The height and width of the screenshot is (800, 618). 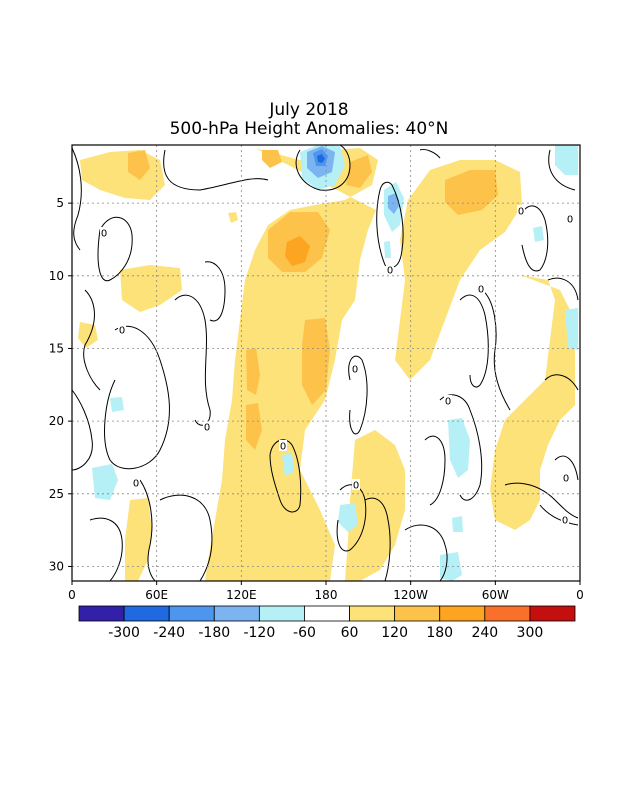 I want to click on x-tick-label: 60E, so click(x=156, y=595).